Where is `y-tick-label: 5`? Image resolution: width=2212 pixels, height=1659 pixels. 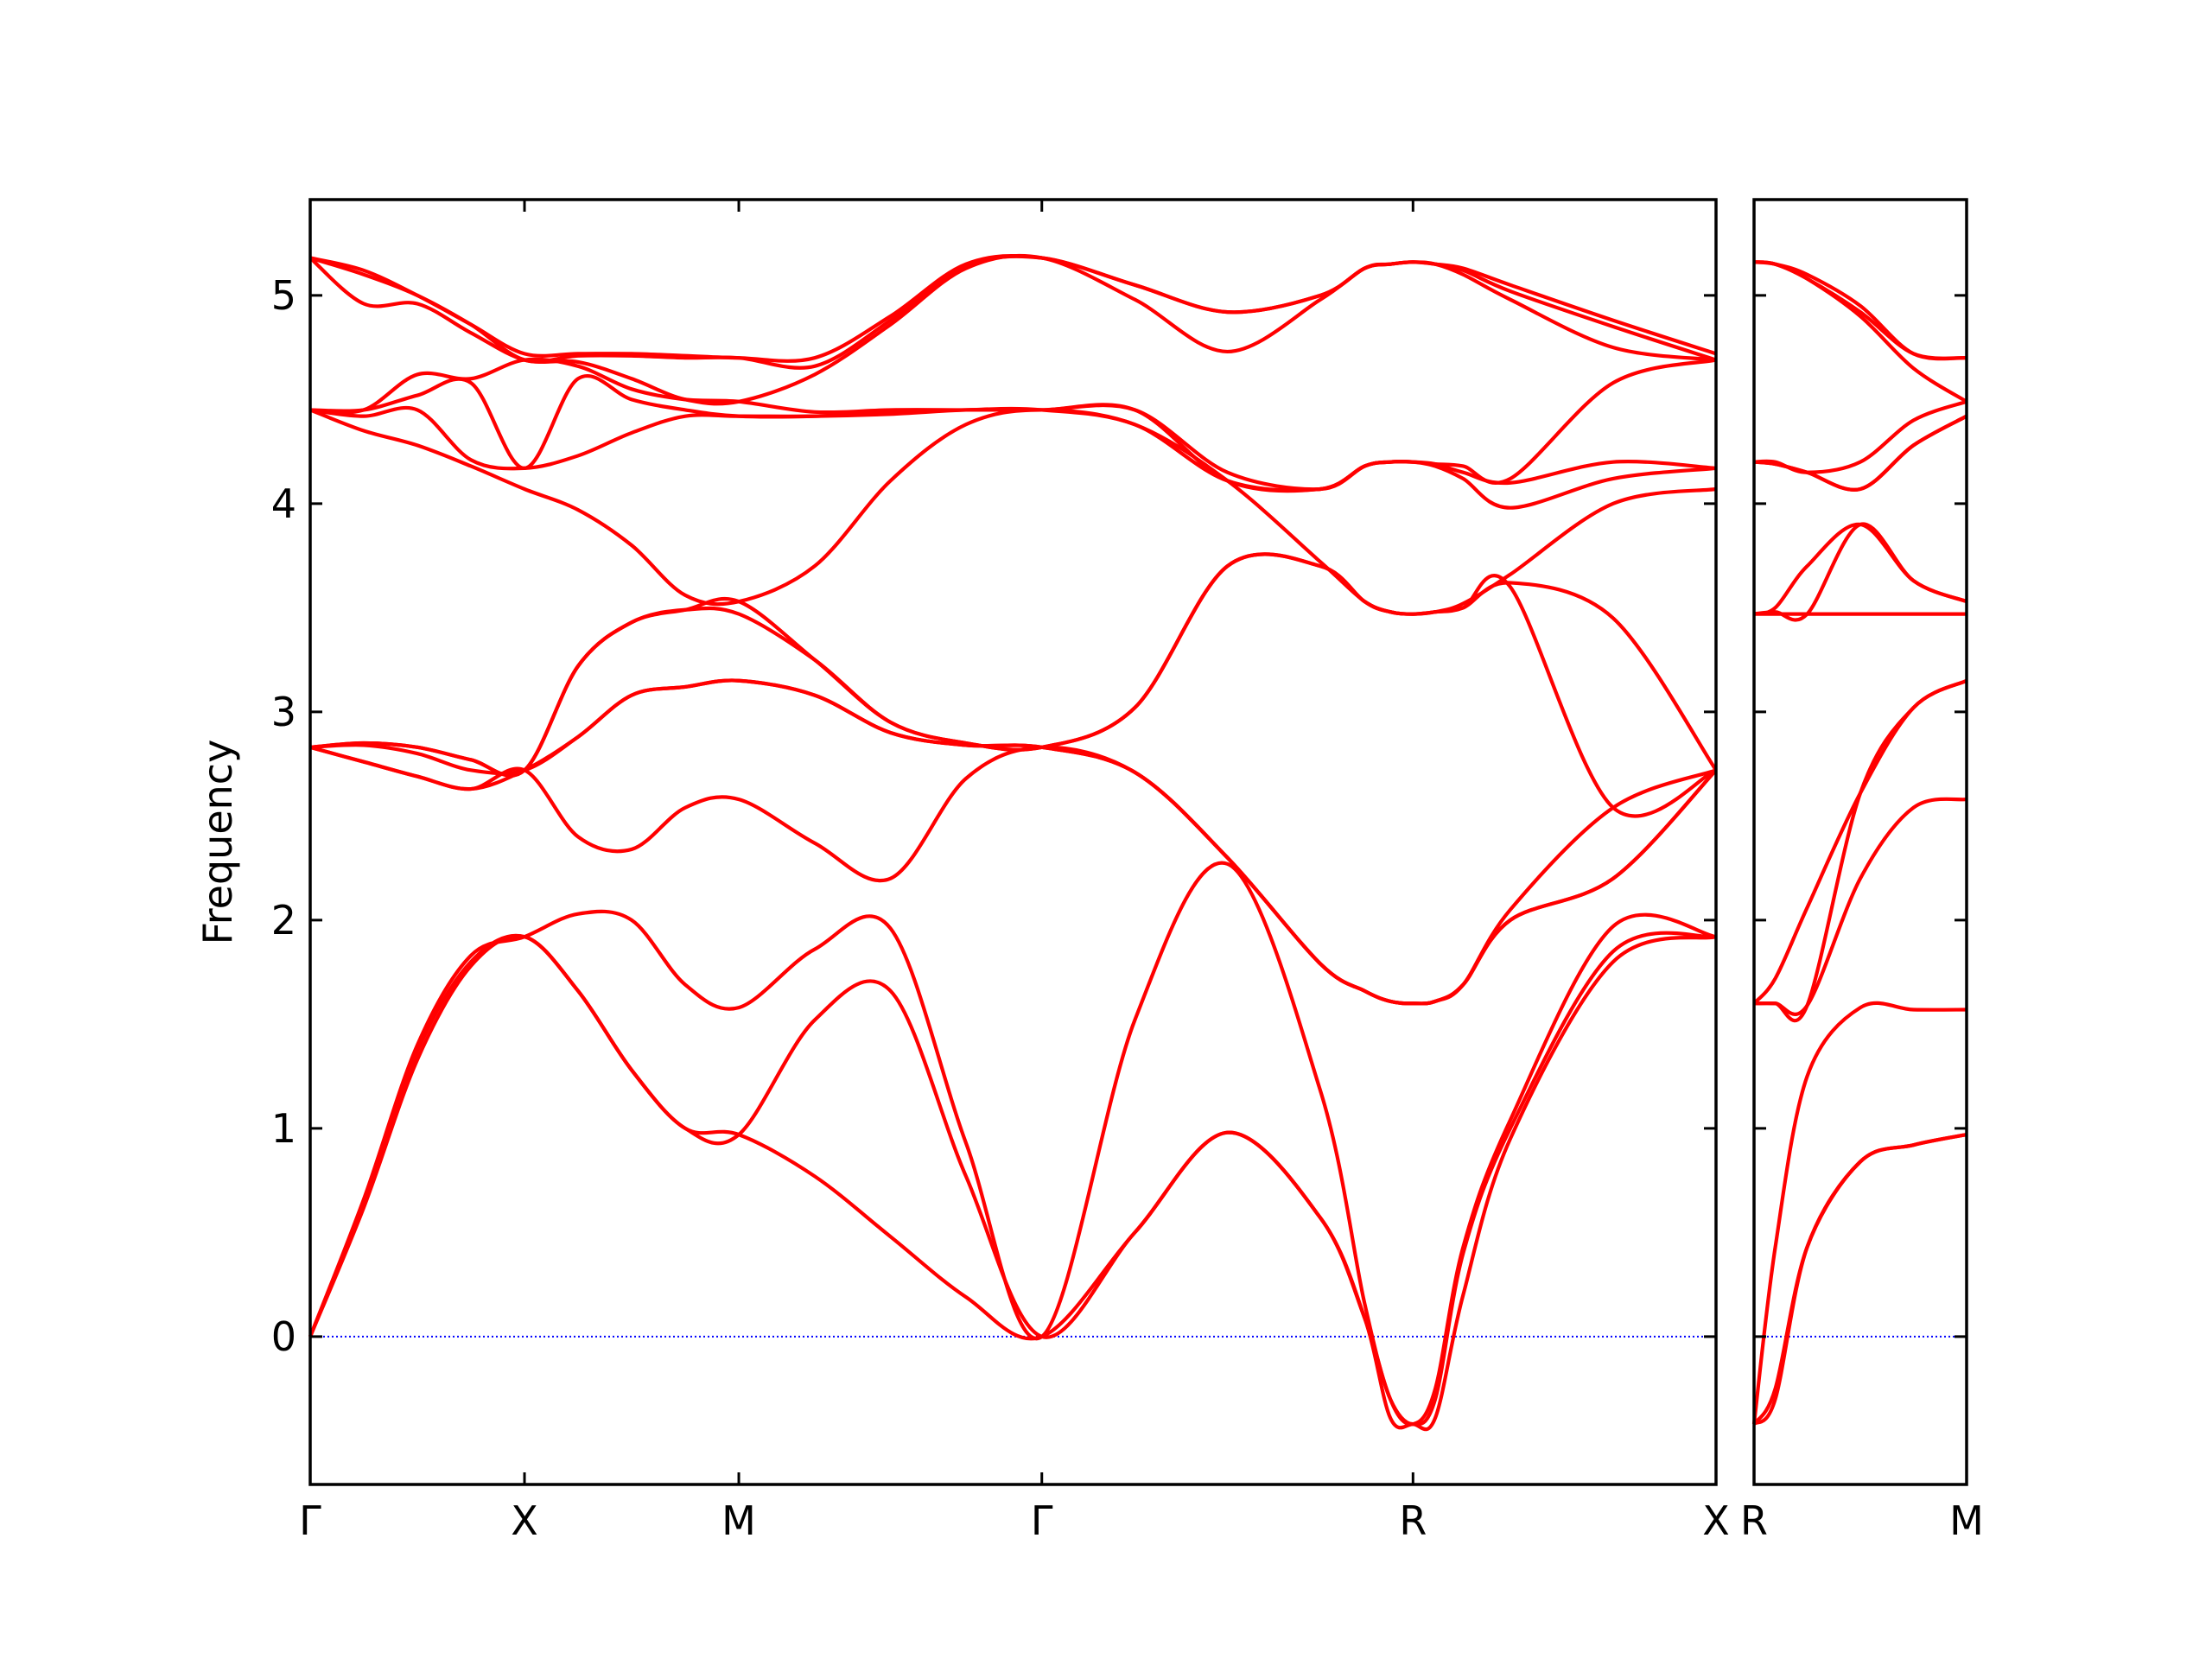 y-tick-label: 5 is located at coordinates (283, 295).